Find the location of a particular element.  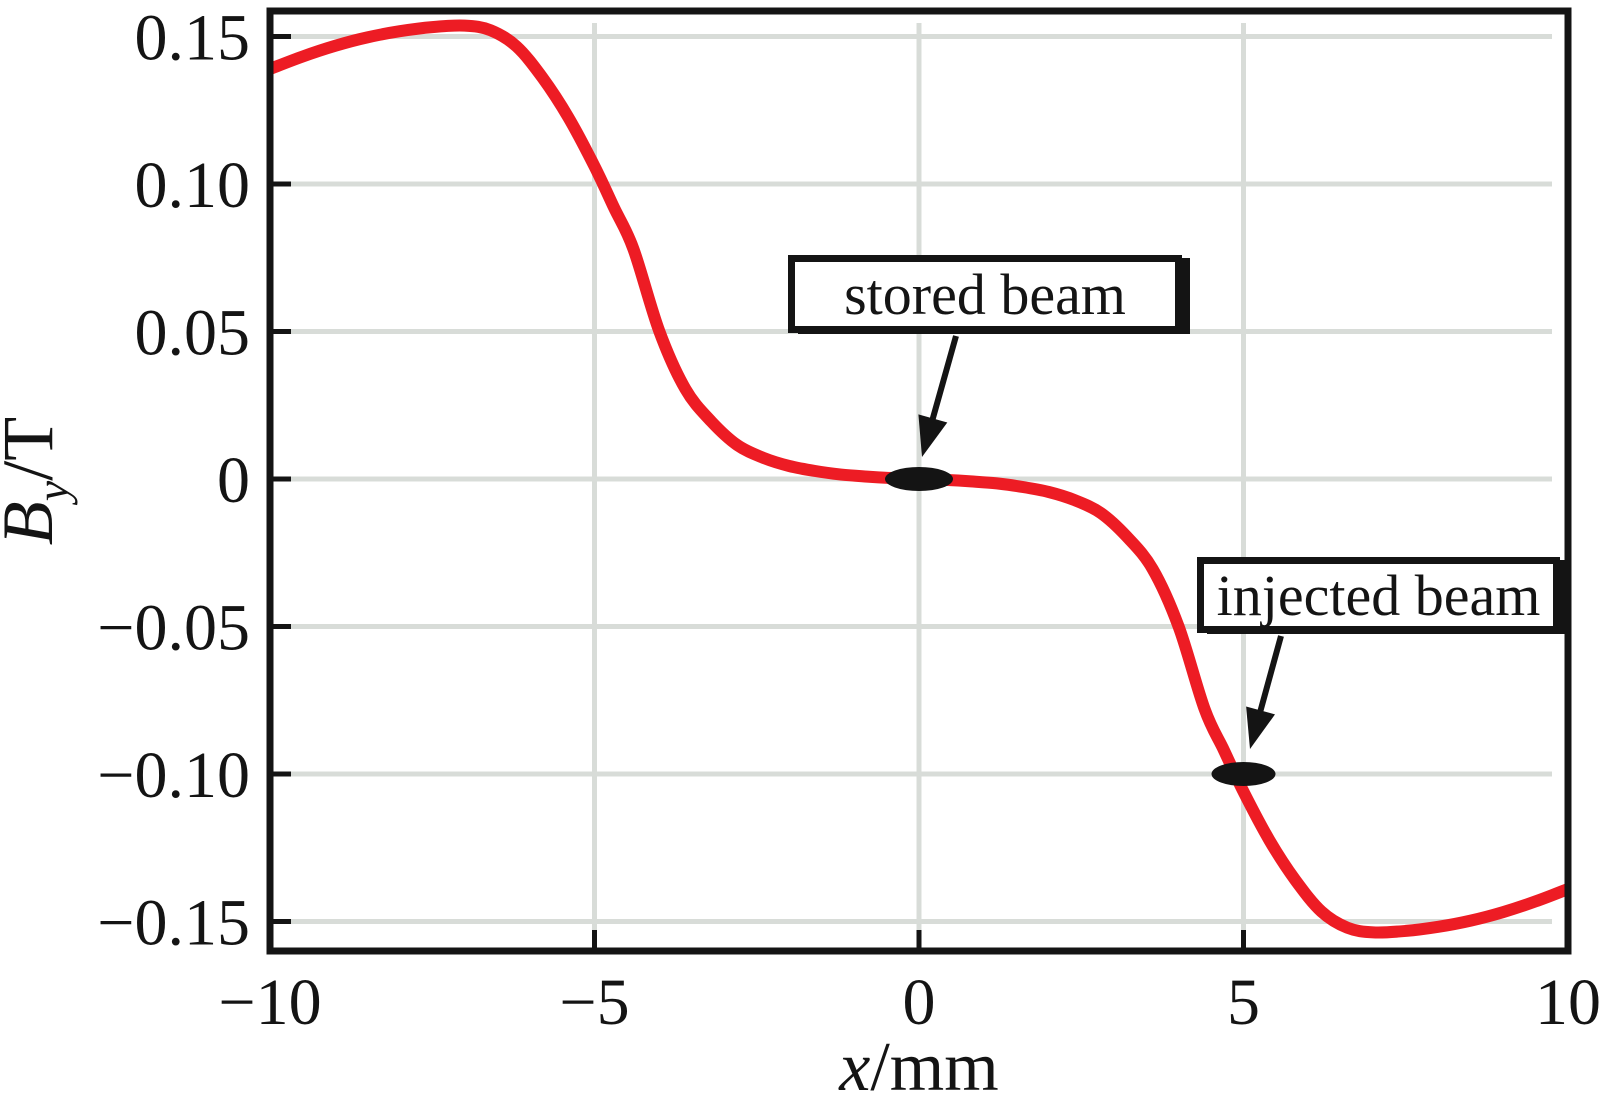

y-tick-label: 0.15 is located at coordinates (193, 38).